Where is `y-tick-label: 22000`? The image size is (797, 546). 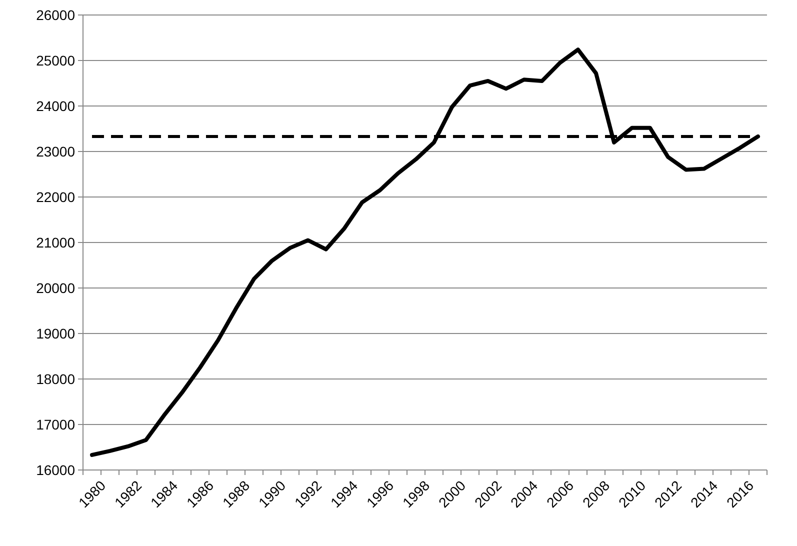 y-tick-label: 22000 is located at coordinates (56, 196).